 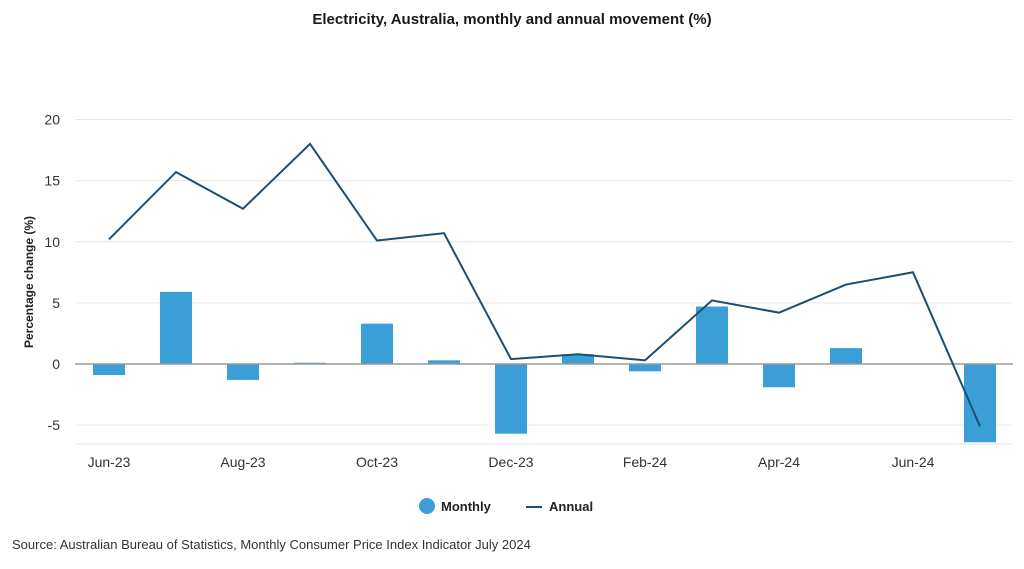 What do you see at coordinates (645, 462) in the screenshot?
I see `x-tick-label: Feb-24` at bounding box center [645, 462].